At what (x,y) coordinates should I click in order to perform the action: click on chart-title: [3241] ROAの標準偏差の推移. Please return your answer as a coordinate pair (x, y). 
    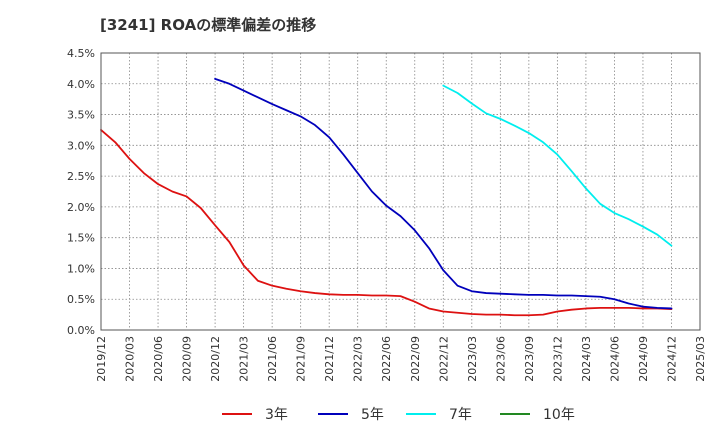
    Looking at the image, I should click on (208, 25).